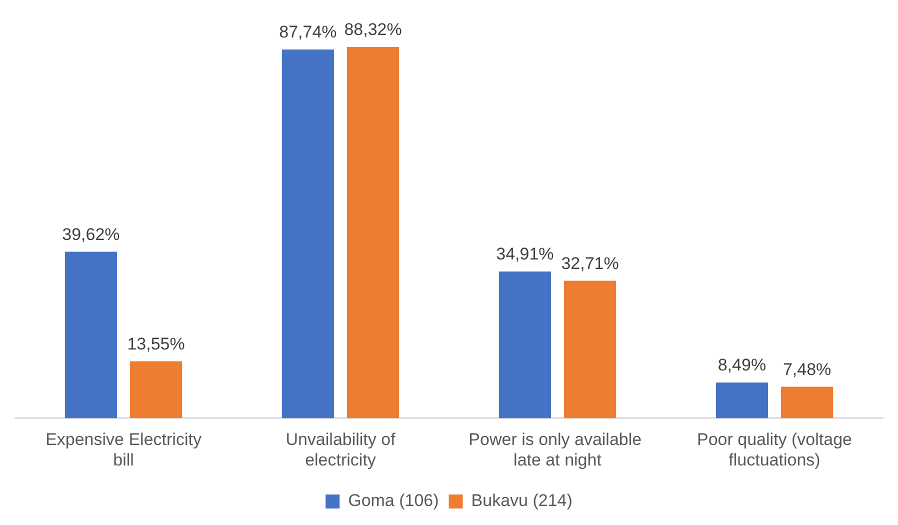 The image size is (898, 525). Describe the element at coordinates (124, 450) in the screenshot. I see `x-tick-label: Expensive Electricity bill` at that location.